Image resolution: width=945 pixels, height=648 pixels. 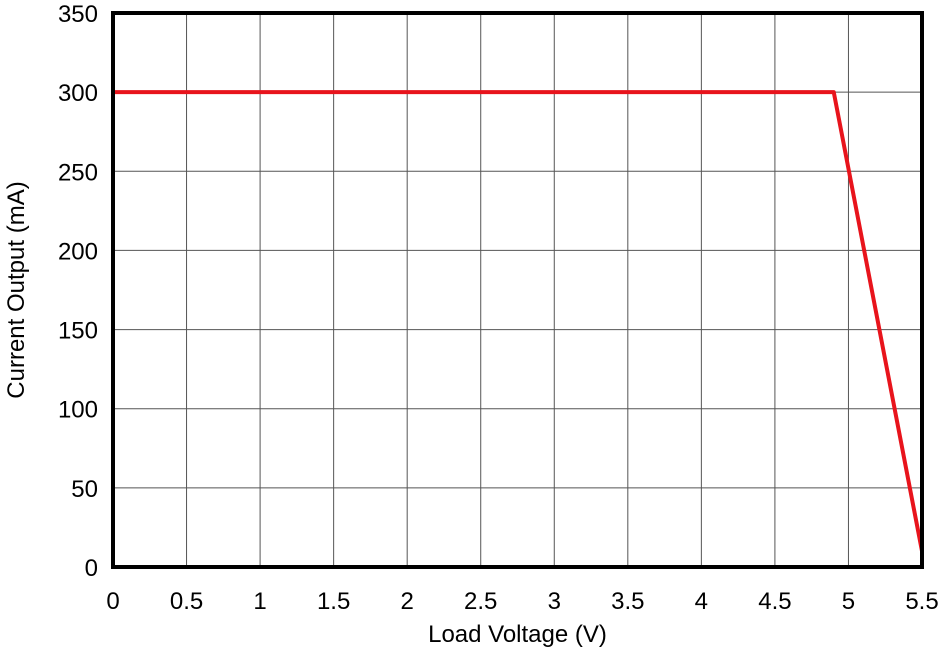 I want to click on x-axis-title: Load Voltage (V), so click(x=517, y=634).